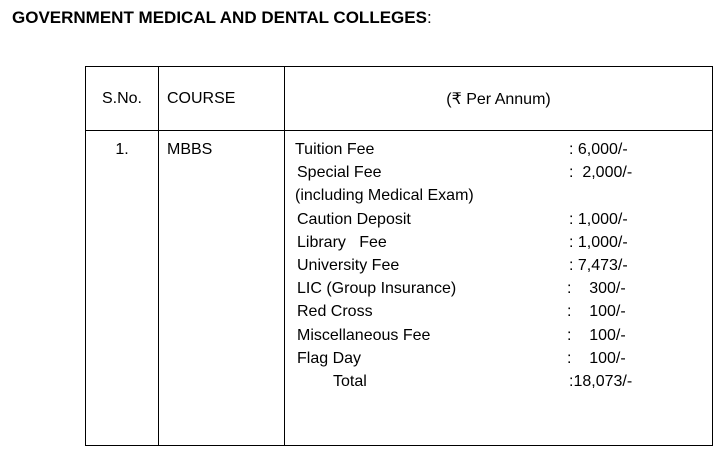 The height and width of the screenshot is (454, 724). I want to click on fee-item: Tuition Fee : 6,000/-, so click(498, 152).